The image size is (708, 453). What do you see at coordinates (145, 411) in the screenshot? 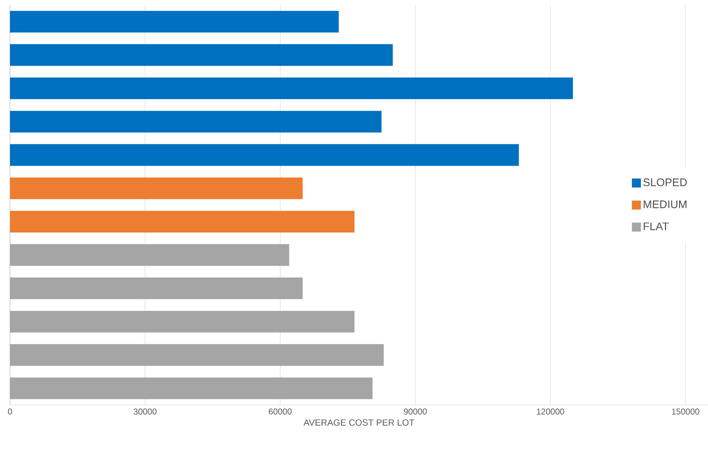
I see `x-tick-label: 30000` at bounding box center [145, 411].